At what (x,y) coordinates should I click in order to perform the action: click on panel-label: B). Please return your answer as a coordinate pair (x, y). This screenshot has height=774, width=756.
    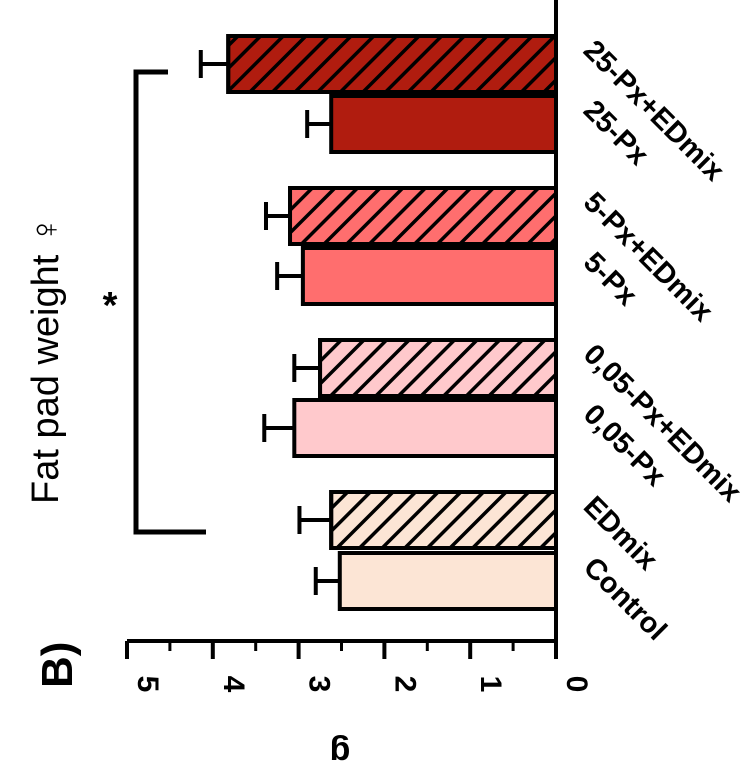
    Looking at the image, I should click on (57, 665).